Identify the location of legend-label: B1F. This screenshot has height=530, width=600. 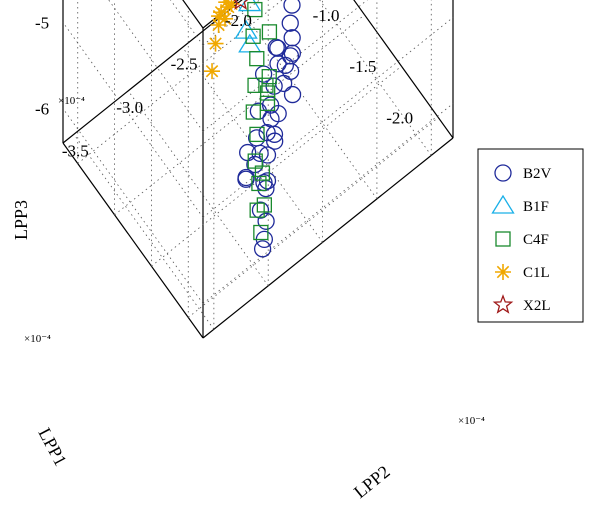
(536, 207).